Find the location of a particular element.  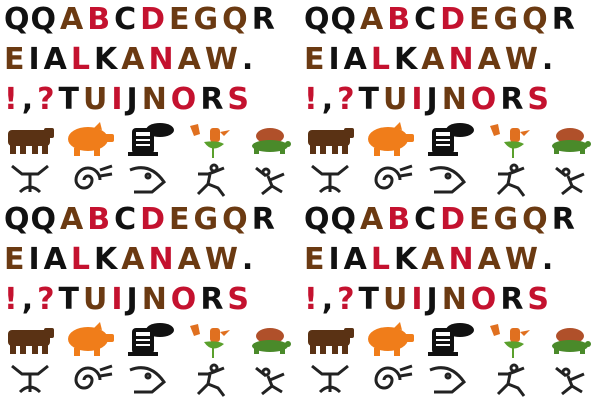

petroglyph-row is located at coordinates (150, 380).